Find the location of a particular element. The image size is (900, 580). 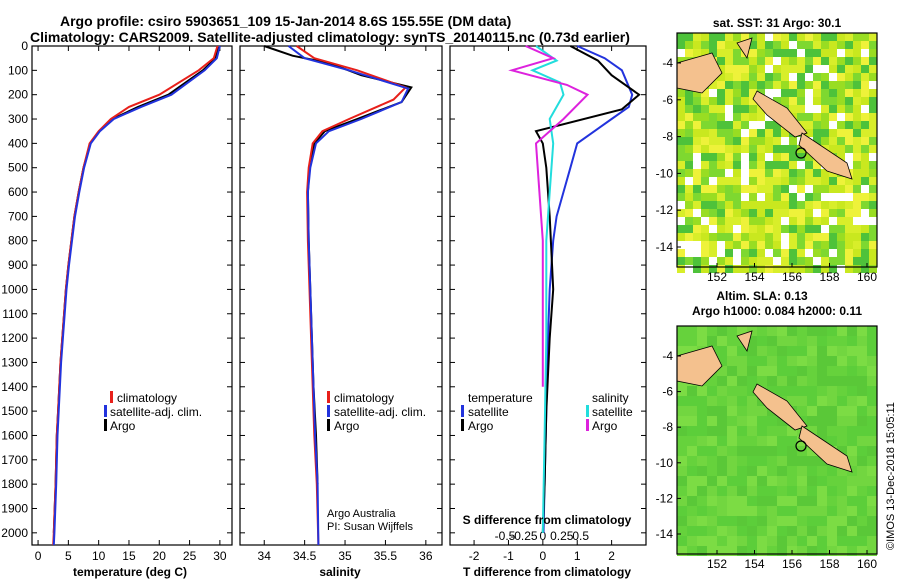

series-argo-T is located at coordinates (587, 289).